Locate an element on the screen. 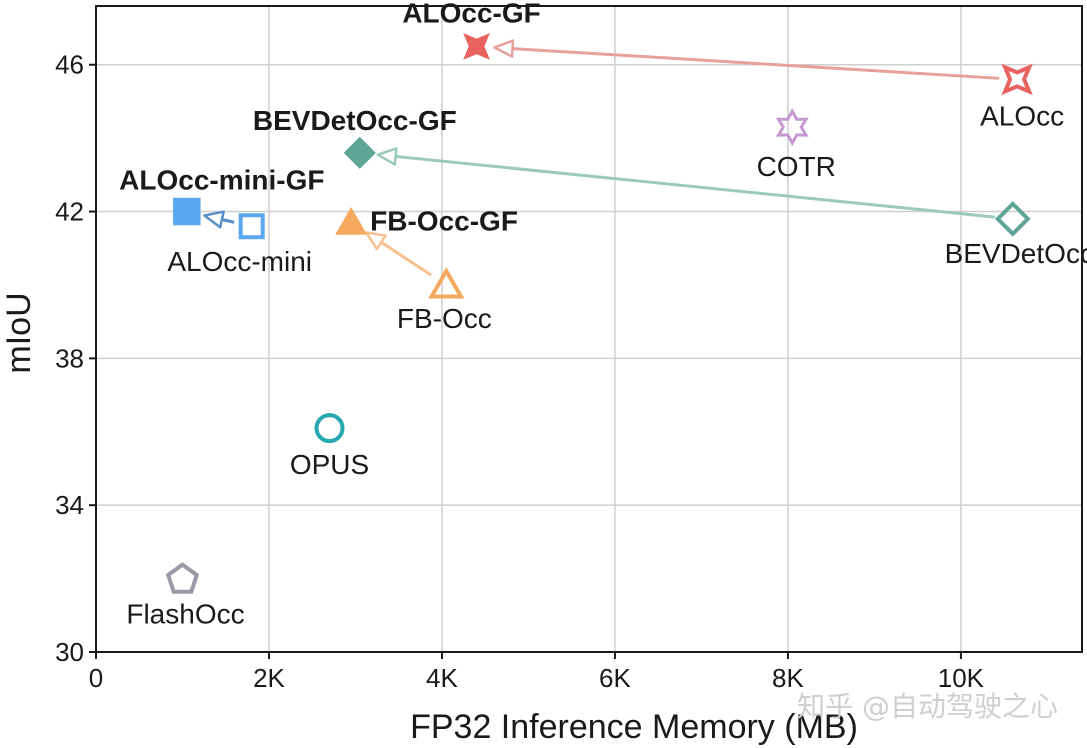  arrow-fb-occ-to-fb-occ-gf is located at coordinates (398, 254).